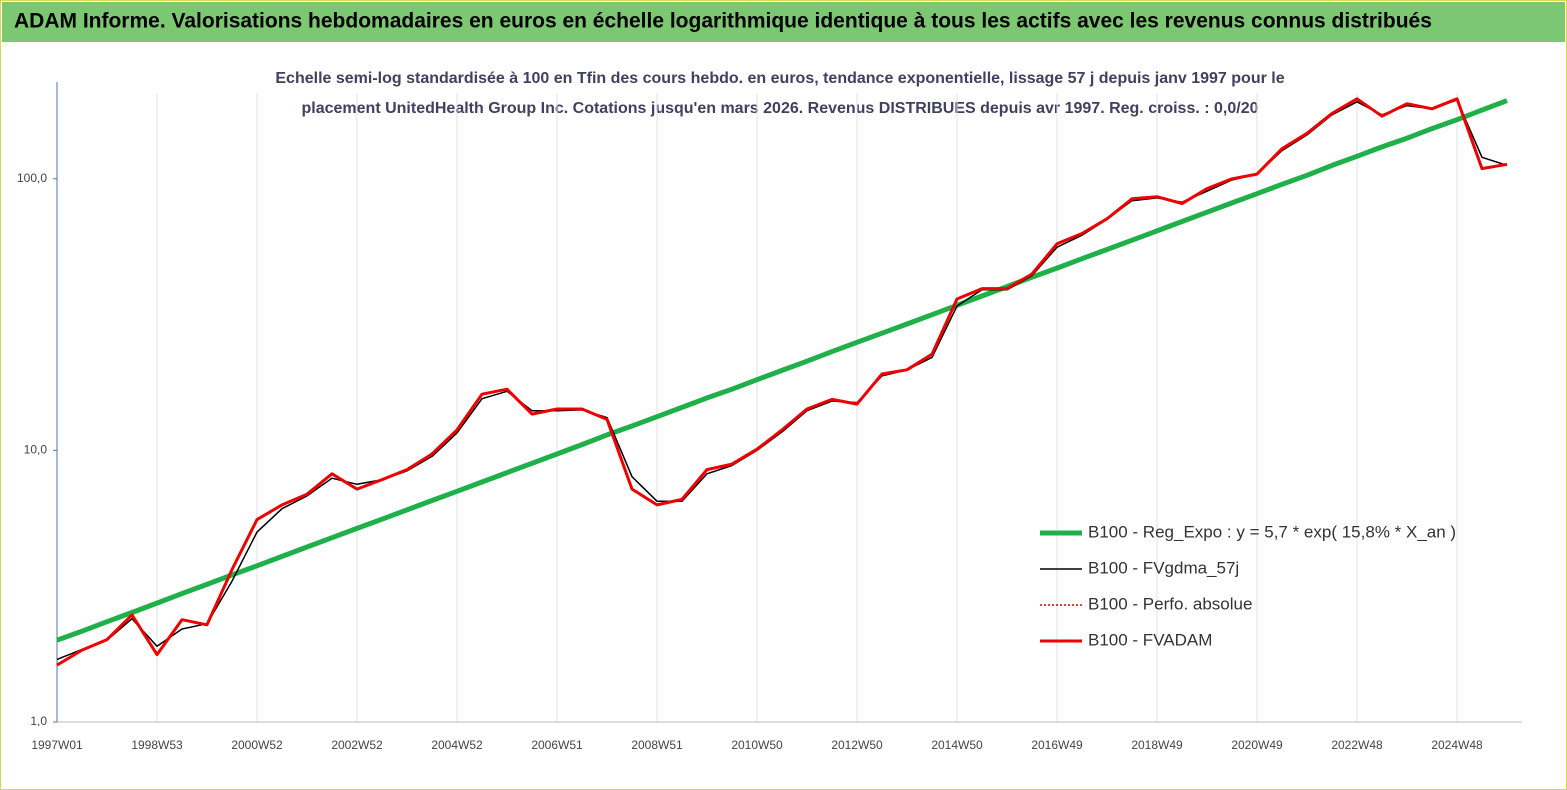  I want to click on x-tick-label: 2008W51, so click(657, 745).